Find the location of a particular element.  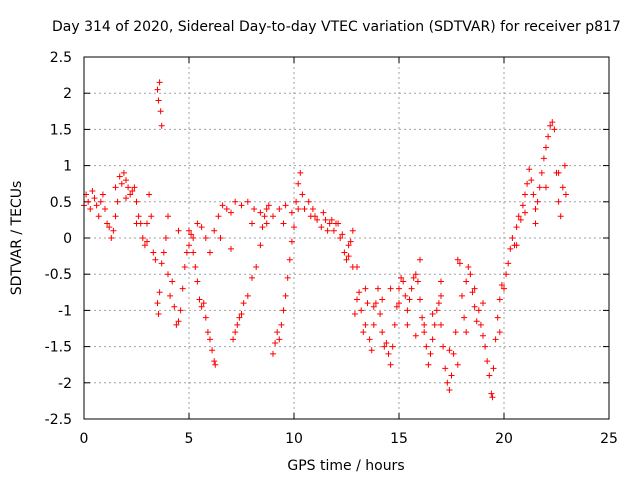

y-tick-label: 2.5 is located at coordinates (61, 58).